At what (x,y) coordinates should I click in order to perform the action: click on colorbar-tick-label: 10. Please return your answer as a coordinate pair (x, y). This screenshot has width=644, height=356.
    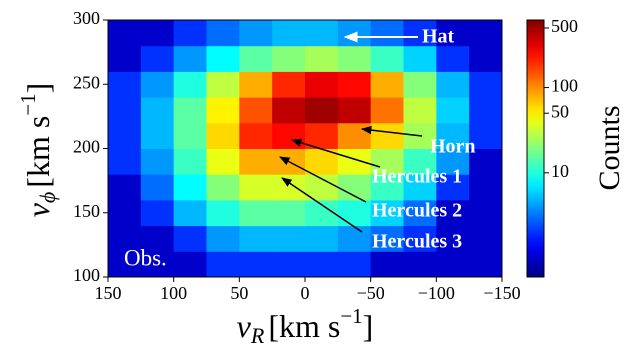
    Looking at the image, I should click on (560, 171).